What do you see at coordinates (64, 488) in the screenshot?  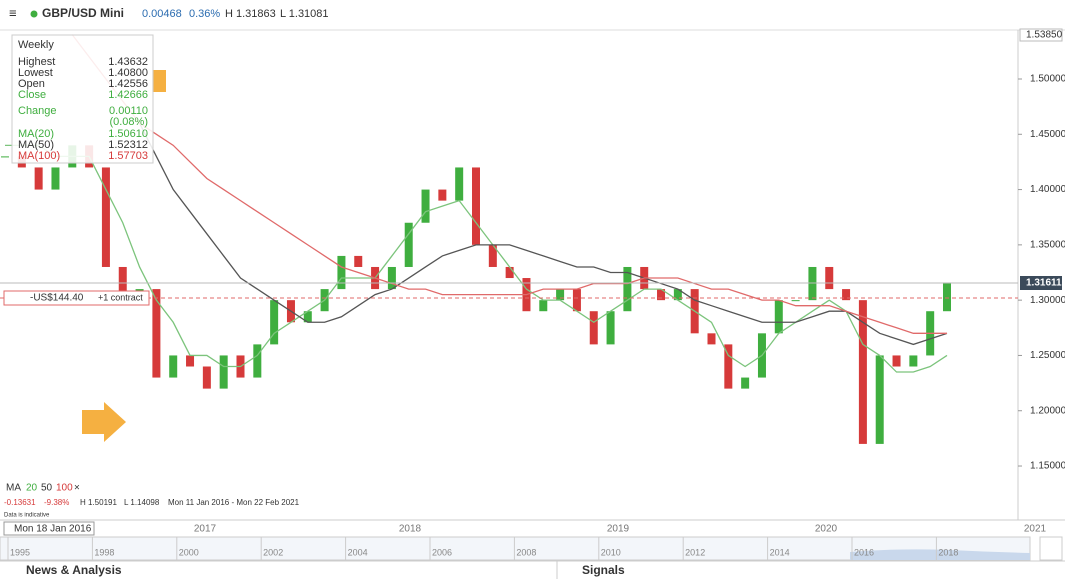 I see `indicator-period: 100` at bounding box center [64, 488].